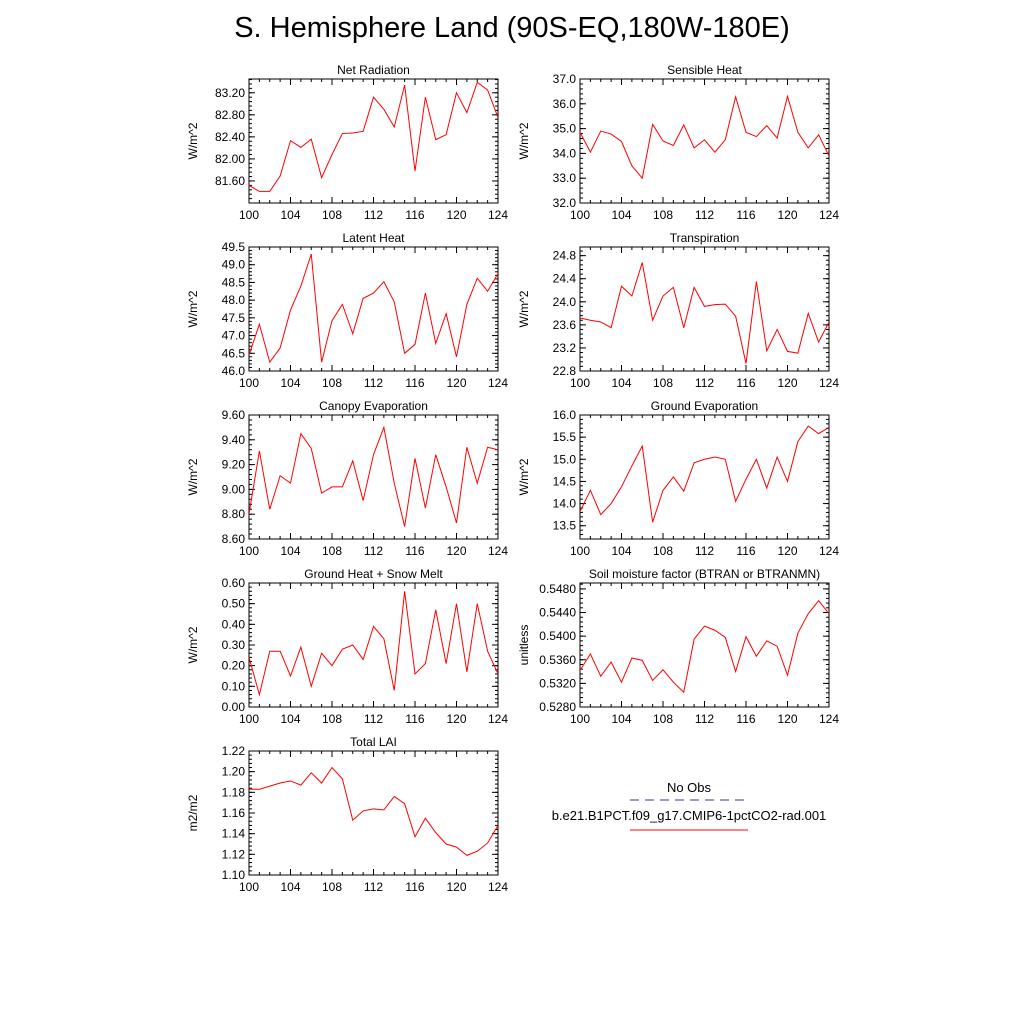 Image resolution: width=1024 pixels, height=1024 pixels. I want to click on chart-title: Canopy Evaporation, so click(373, 406).